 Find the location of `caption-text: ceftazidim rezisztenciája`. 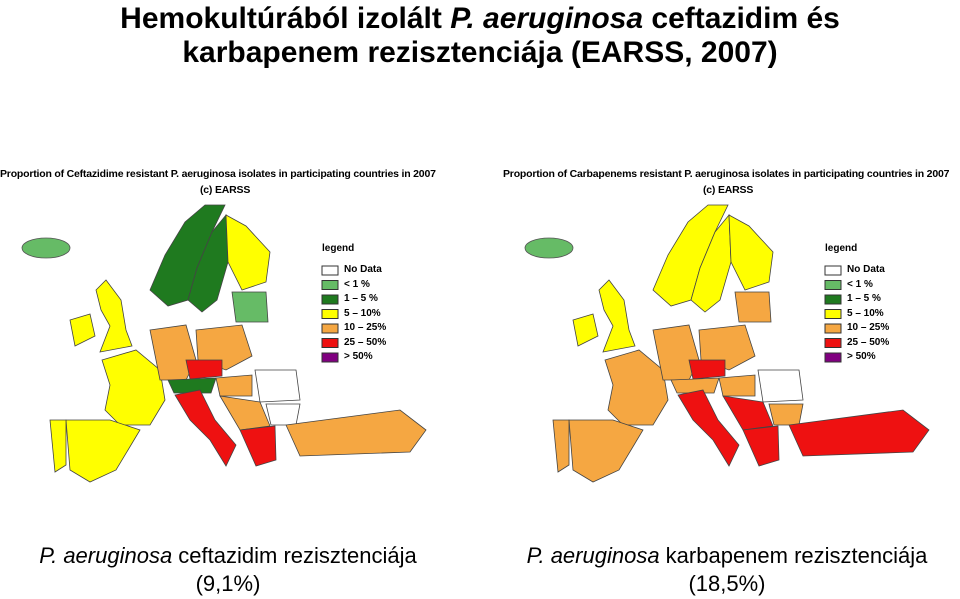

caption-text: ceftazidim rezisztenciája is located at coordinates (294, 555).